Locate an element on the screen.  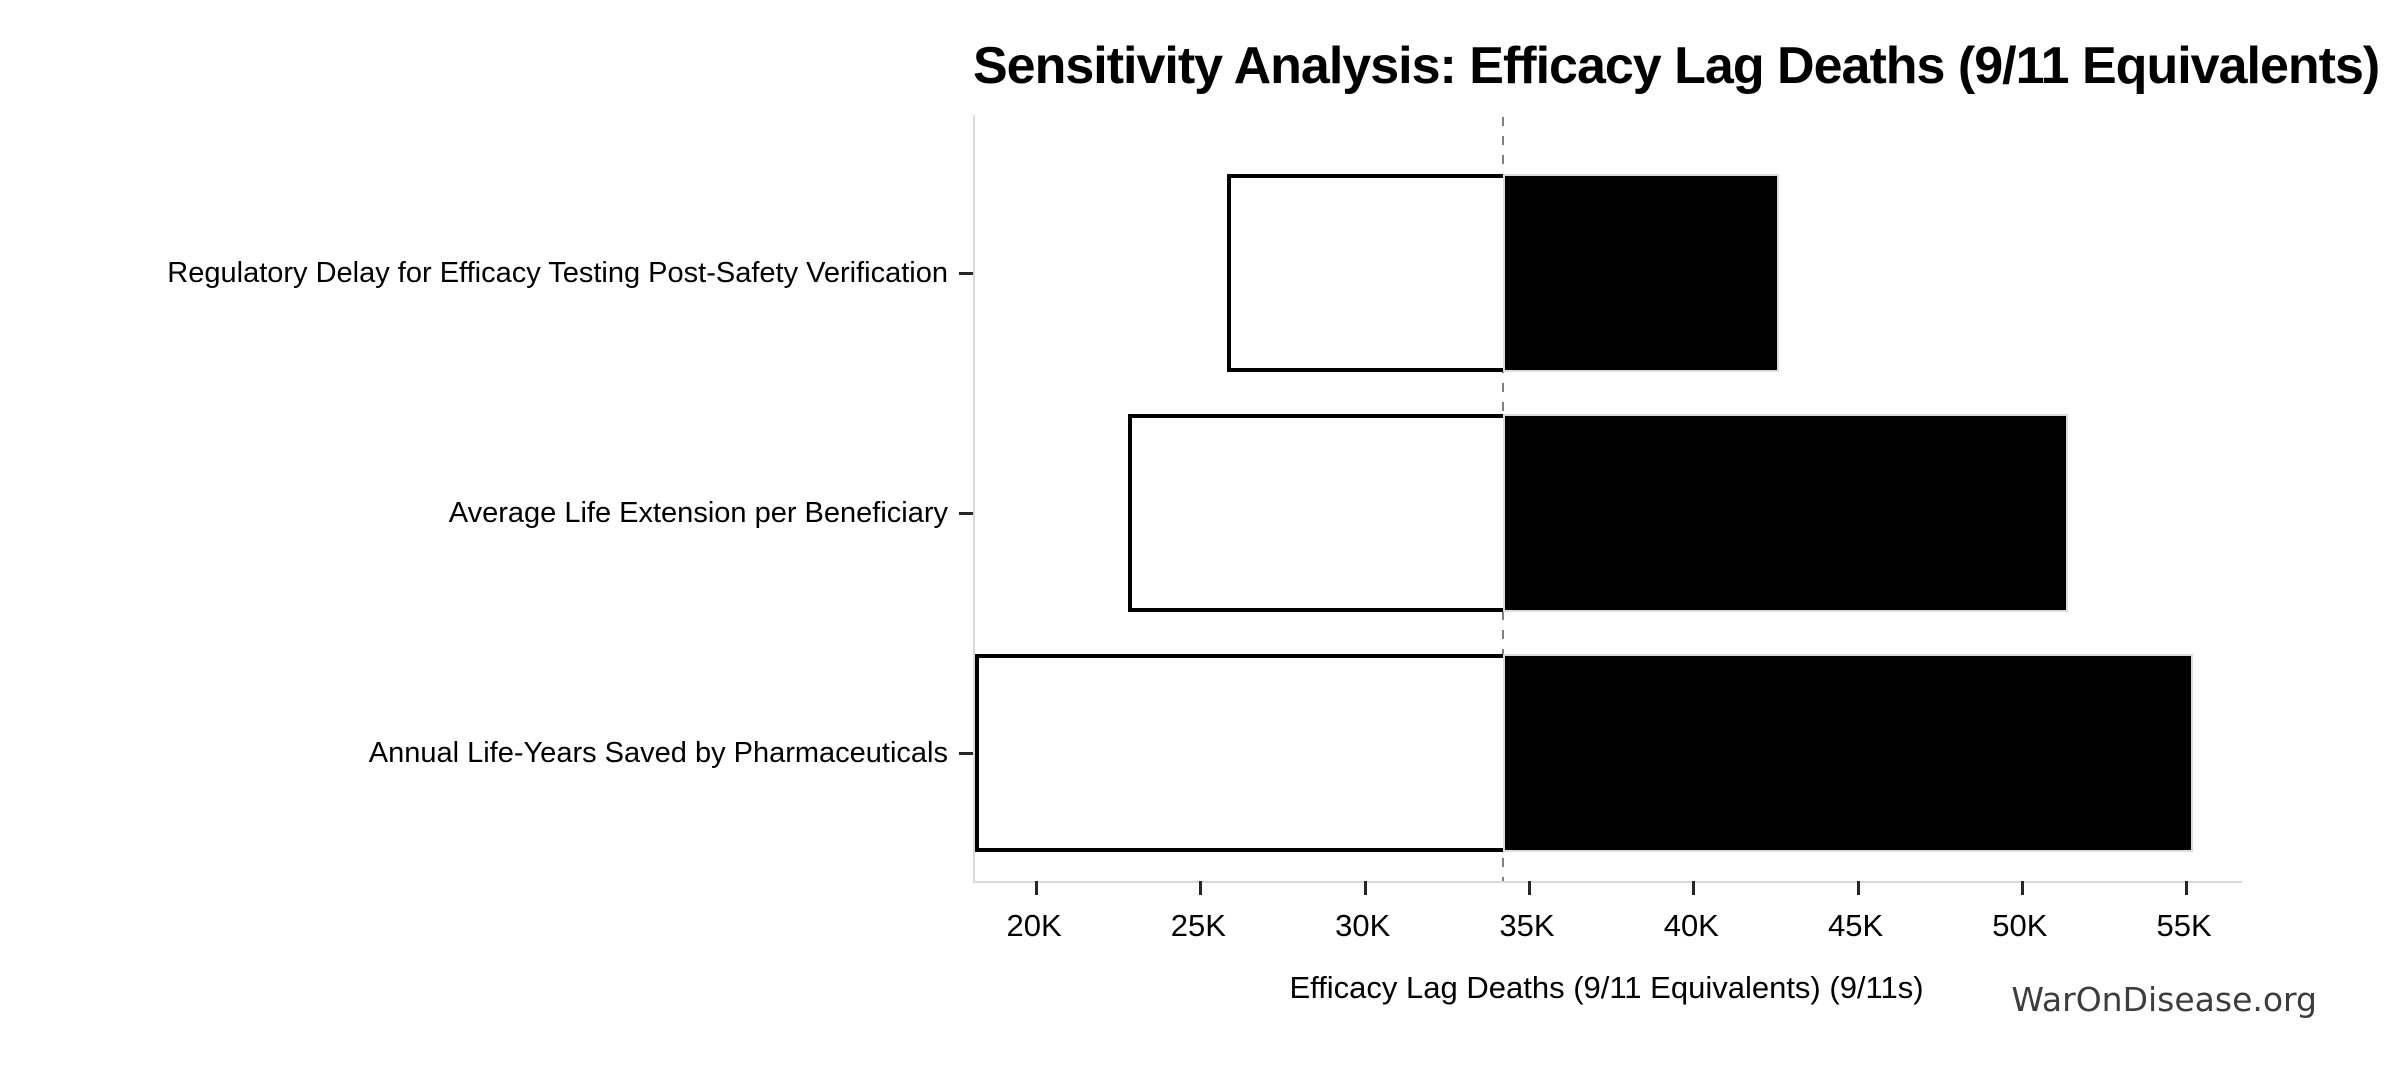
x-tick-label: 35K is located at coordinates (1527, 925).